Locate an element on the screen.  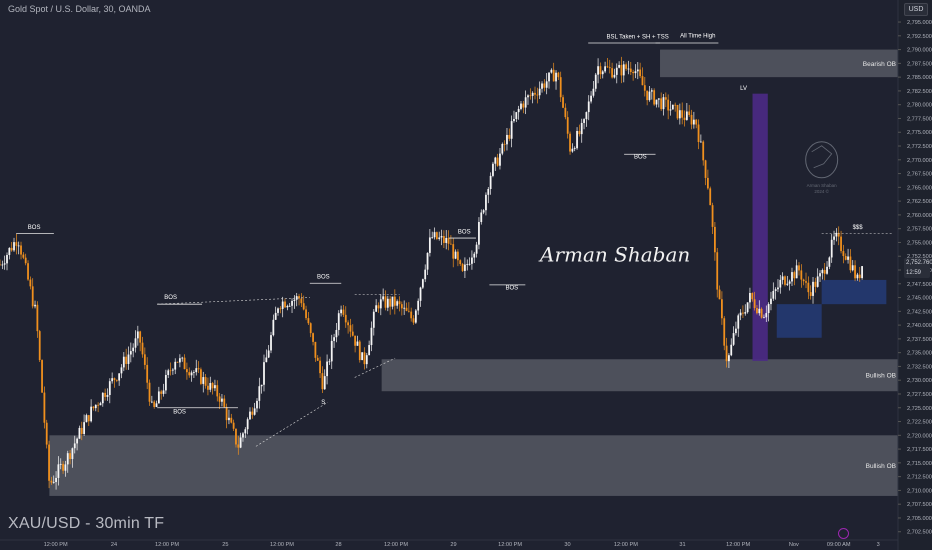
currency-badge: USD is located at coordinates (916, 9).